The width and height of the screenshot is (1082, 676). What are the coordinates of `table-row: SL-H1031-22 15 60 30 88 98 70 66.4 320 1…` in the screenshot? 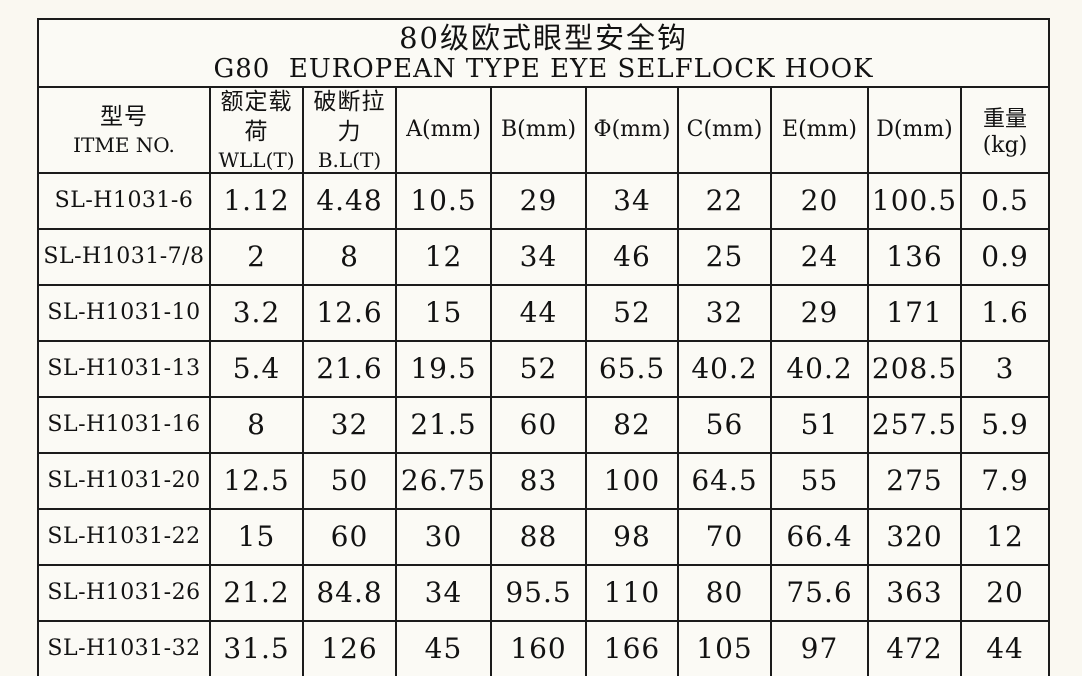 It's located at (544, 536).